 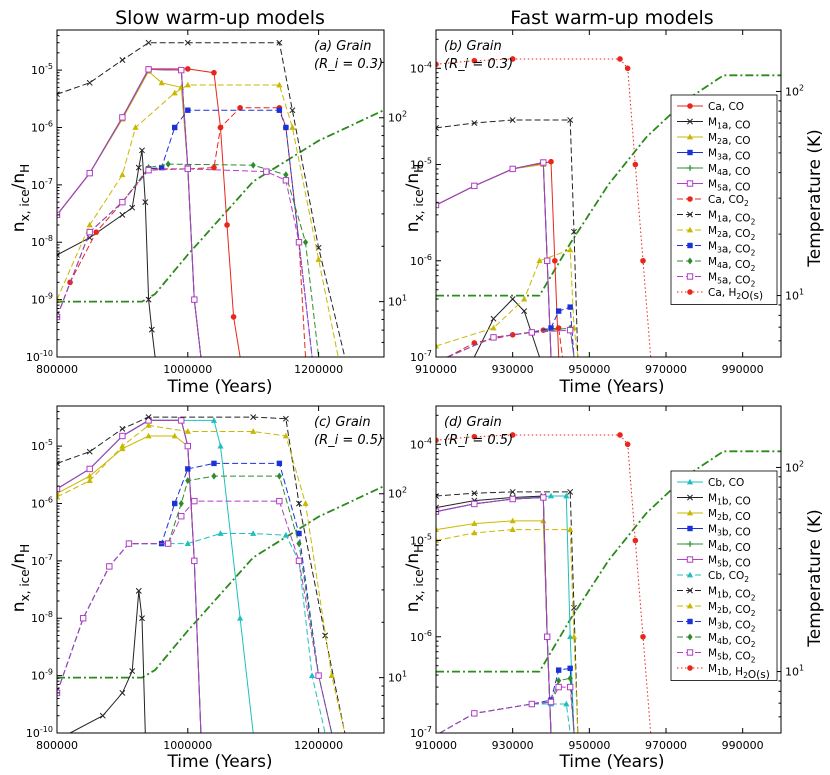 I want to click on x-tick-label: 930000, so click(x=513, y=745).